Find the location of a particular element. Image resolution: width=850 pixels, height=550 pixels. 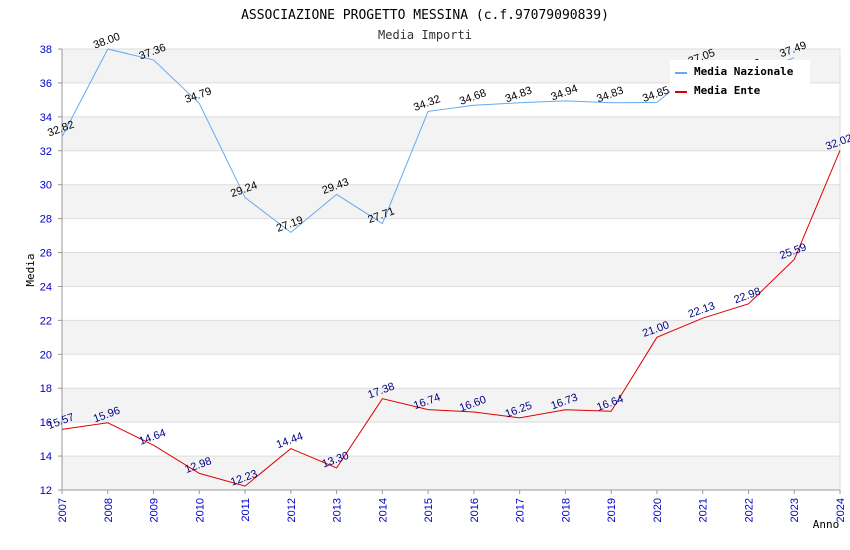

data-label: 14.44 is located at coordinates (290, 440).